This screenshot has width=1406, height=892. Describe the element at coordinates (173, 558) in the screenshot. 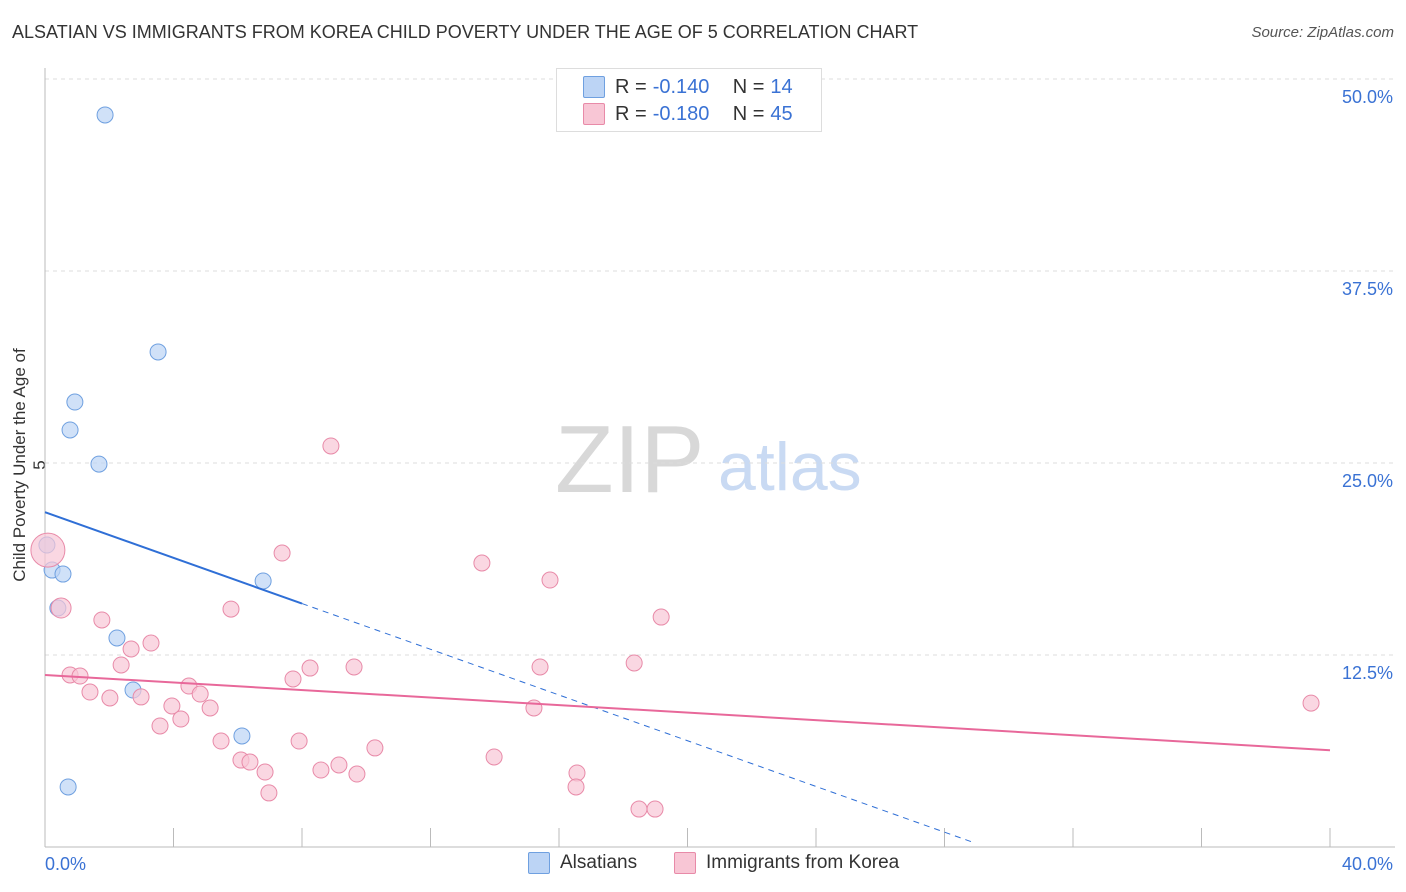

I see `alsatians-trend-line` at that location.